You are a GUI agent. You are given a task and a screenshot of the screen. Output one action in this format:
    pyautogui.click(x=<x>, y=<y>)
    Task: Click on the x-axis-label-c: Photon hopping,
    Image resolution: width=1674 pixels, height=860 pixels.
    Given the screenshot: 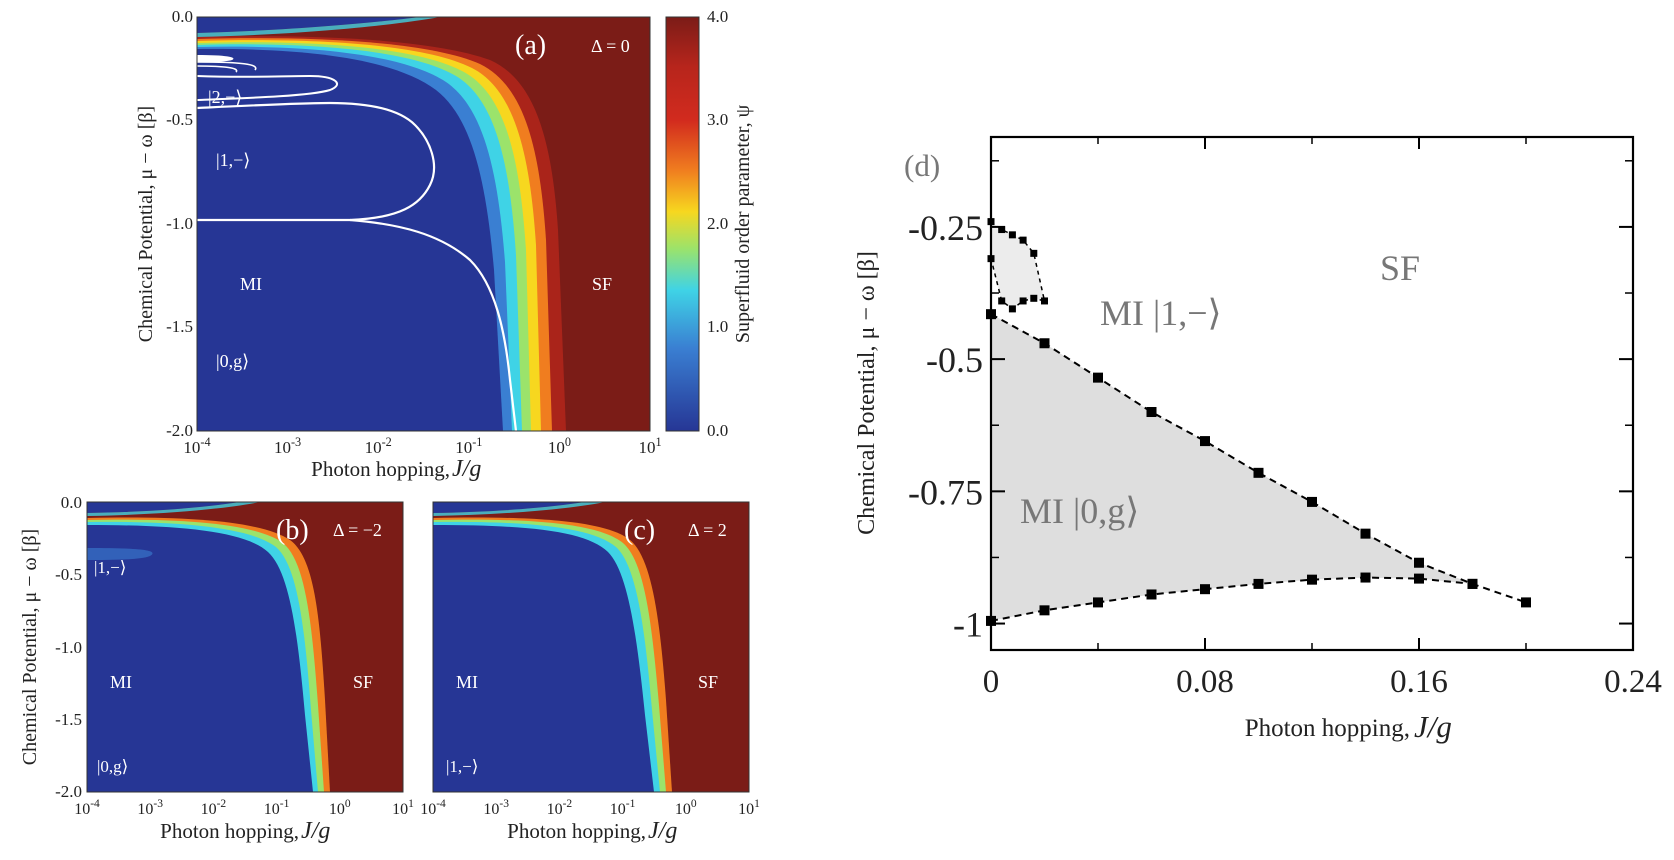 What is the action you would take?
    pyautogui.click(x=576, y=831)
    